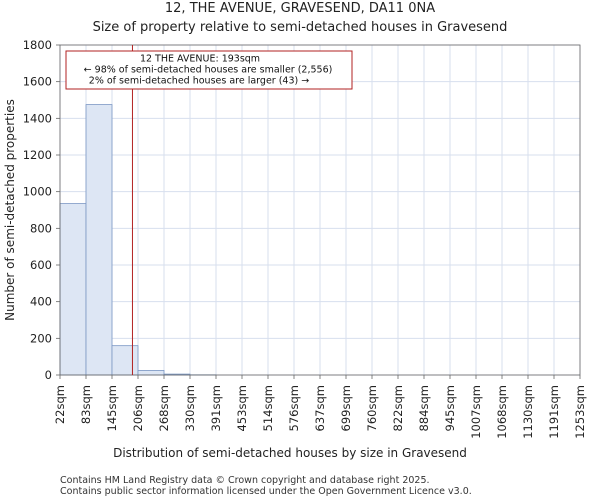 The image size is (600, 500). Describe the element at coordinates (268, 408) in the screenshot. I see `x-tick-label: 514sqm` at that location.